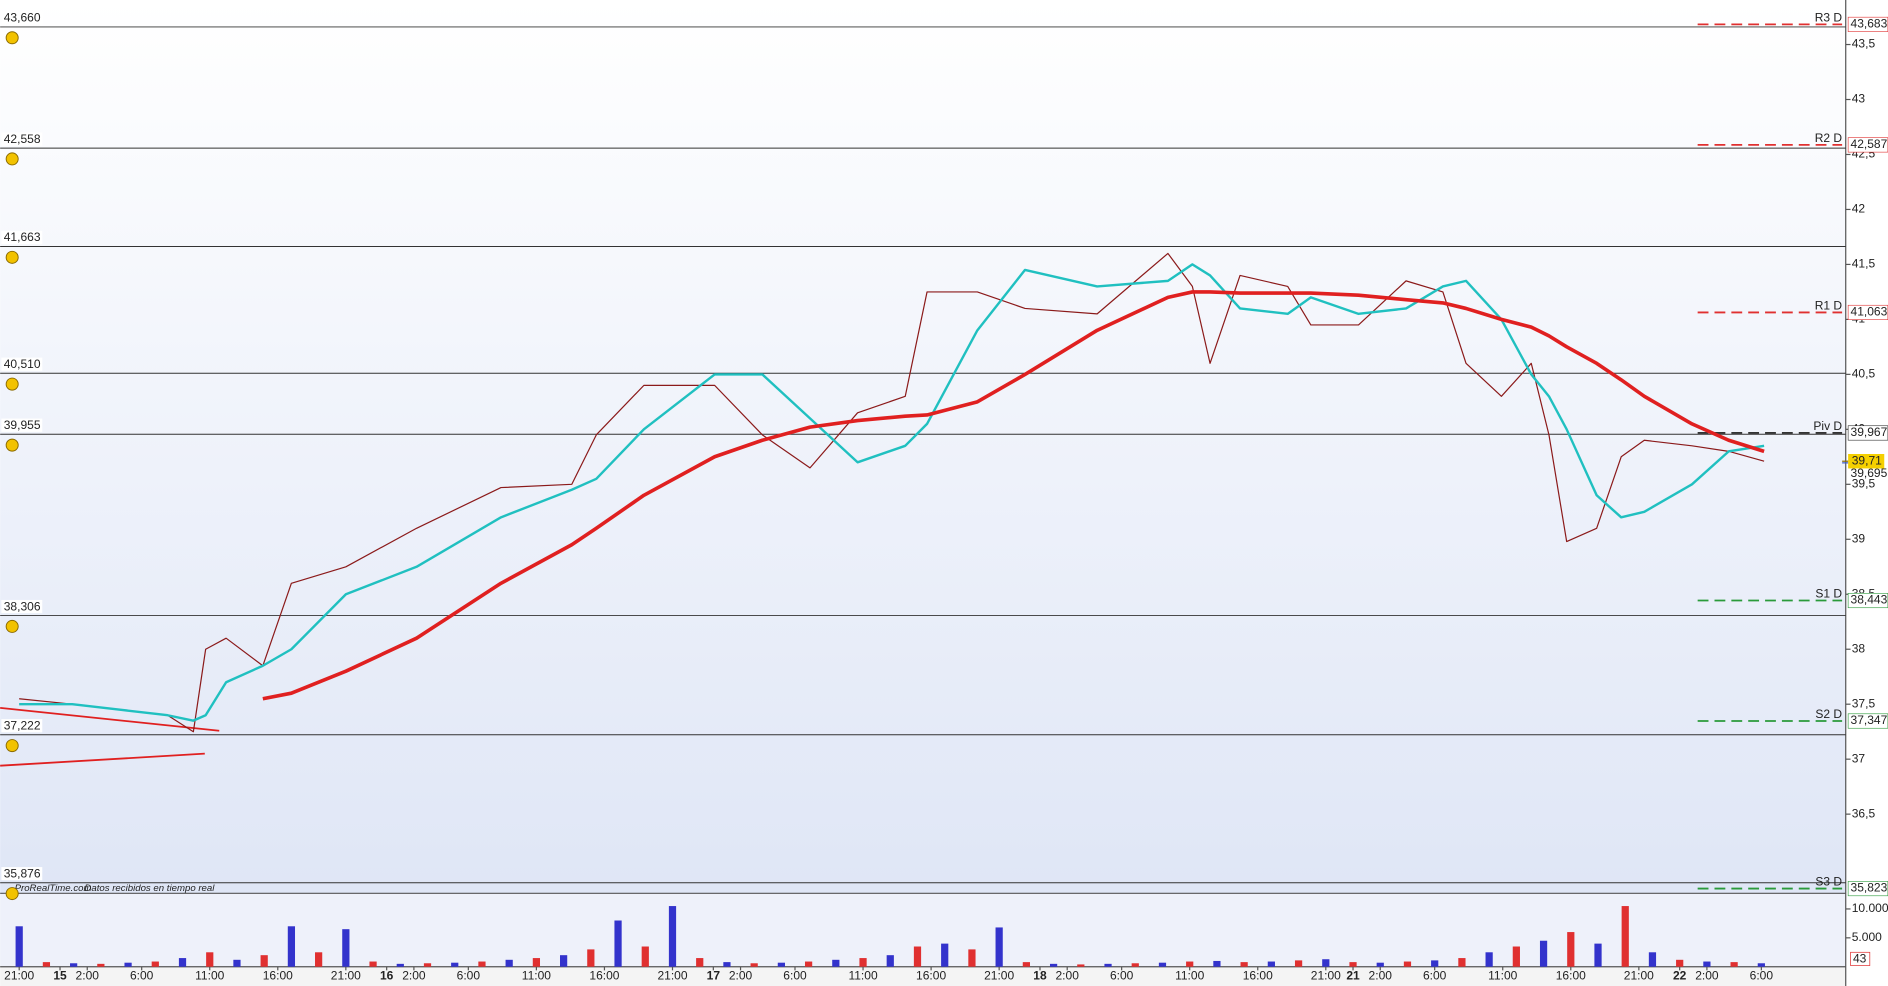 Image resolution: width=1888 pixels, height=986 pixels. I want to click on last-price-bg, so click(1866, 461).